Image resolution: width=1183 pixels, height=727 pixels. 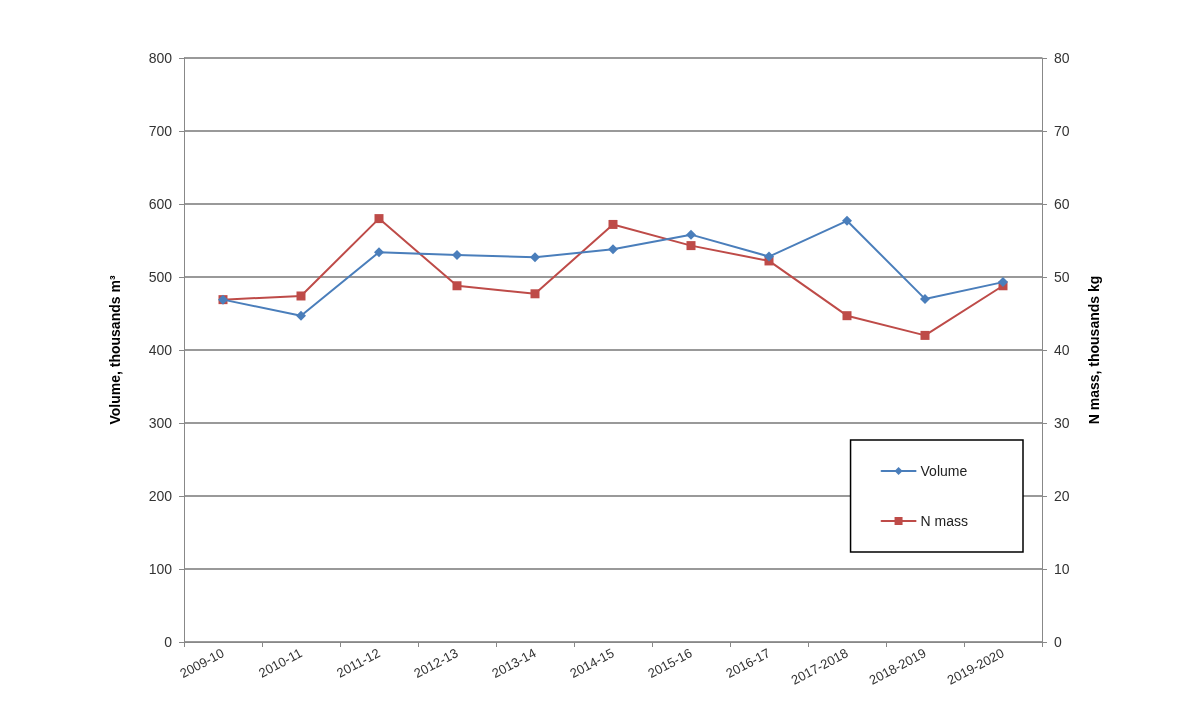 What do you see at coordinates (1062, 277) in the screenshot?
I see `y2-tick-label: 50` at bounding box center [1062, 277].